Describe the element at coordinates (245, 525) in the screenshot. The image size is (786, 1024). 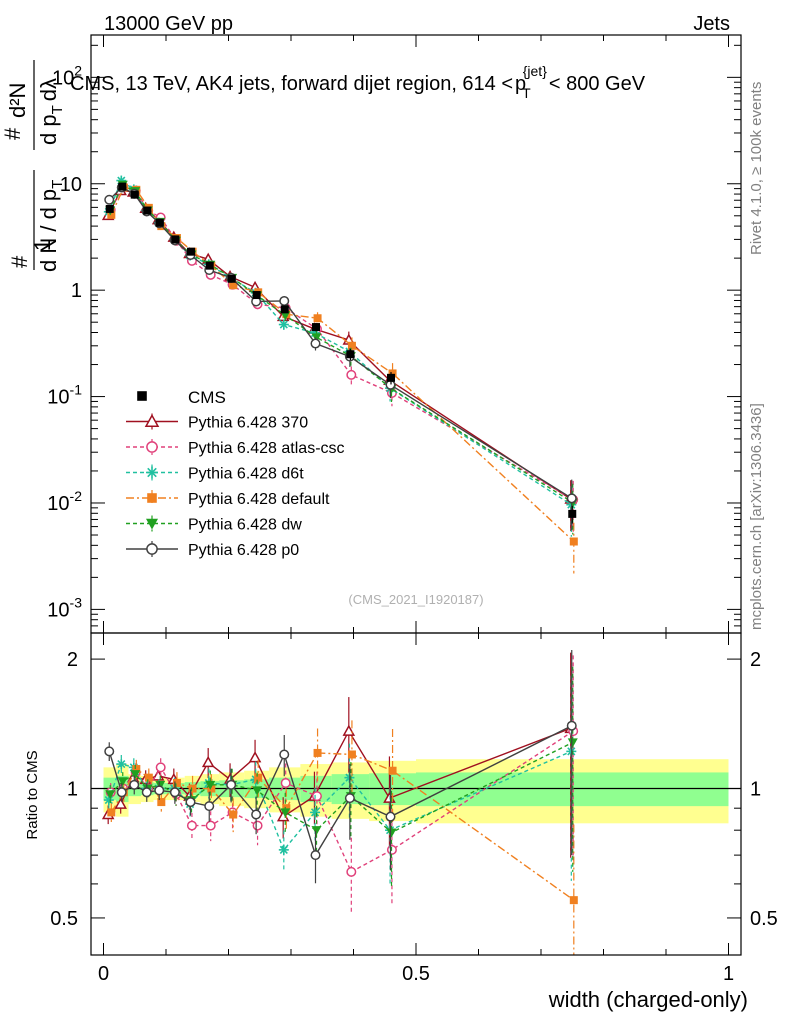
I see `legend-label-4: Pythia 6.428 dw` at that location.